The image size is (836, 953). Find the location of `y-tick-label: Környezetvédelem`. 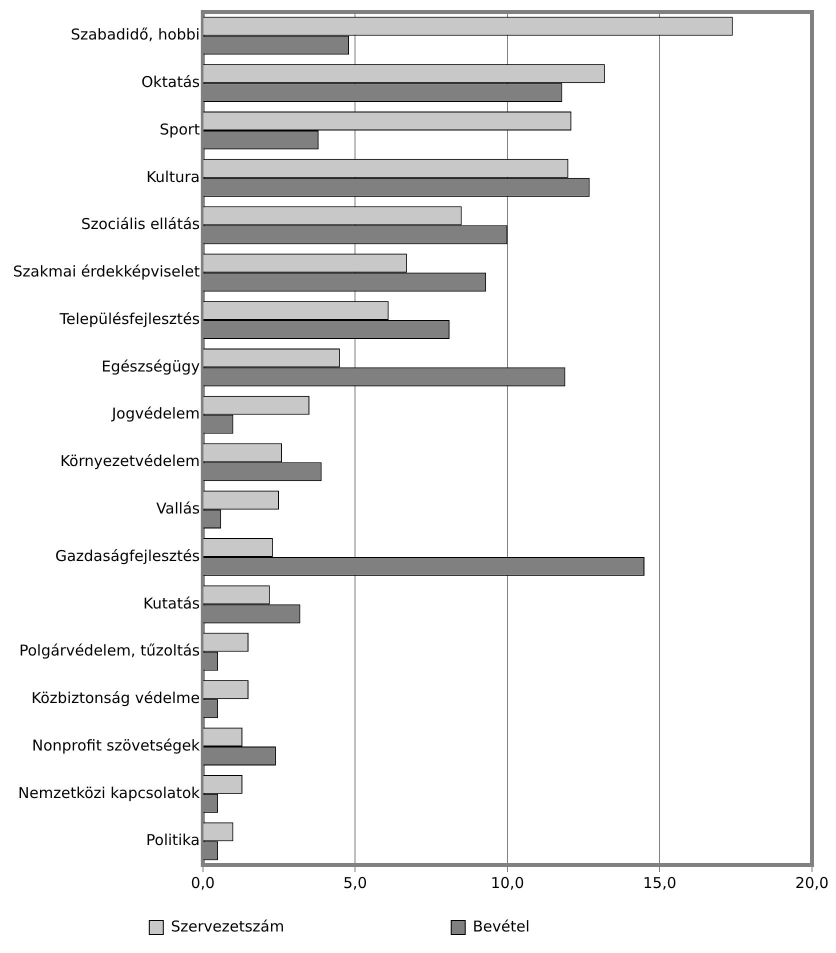

y-tick-label: Környezetvédelem is located at coordinates (130, 461).